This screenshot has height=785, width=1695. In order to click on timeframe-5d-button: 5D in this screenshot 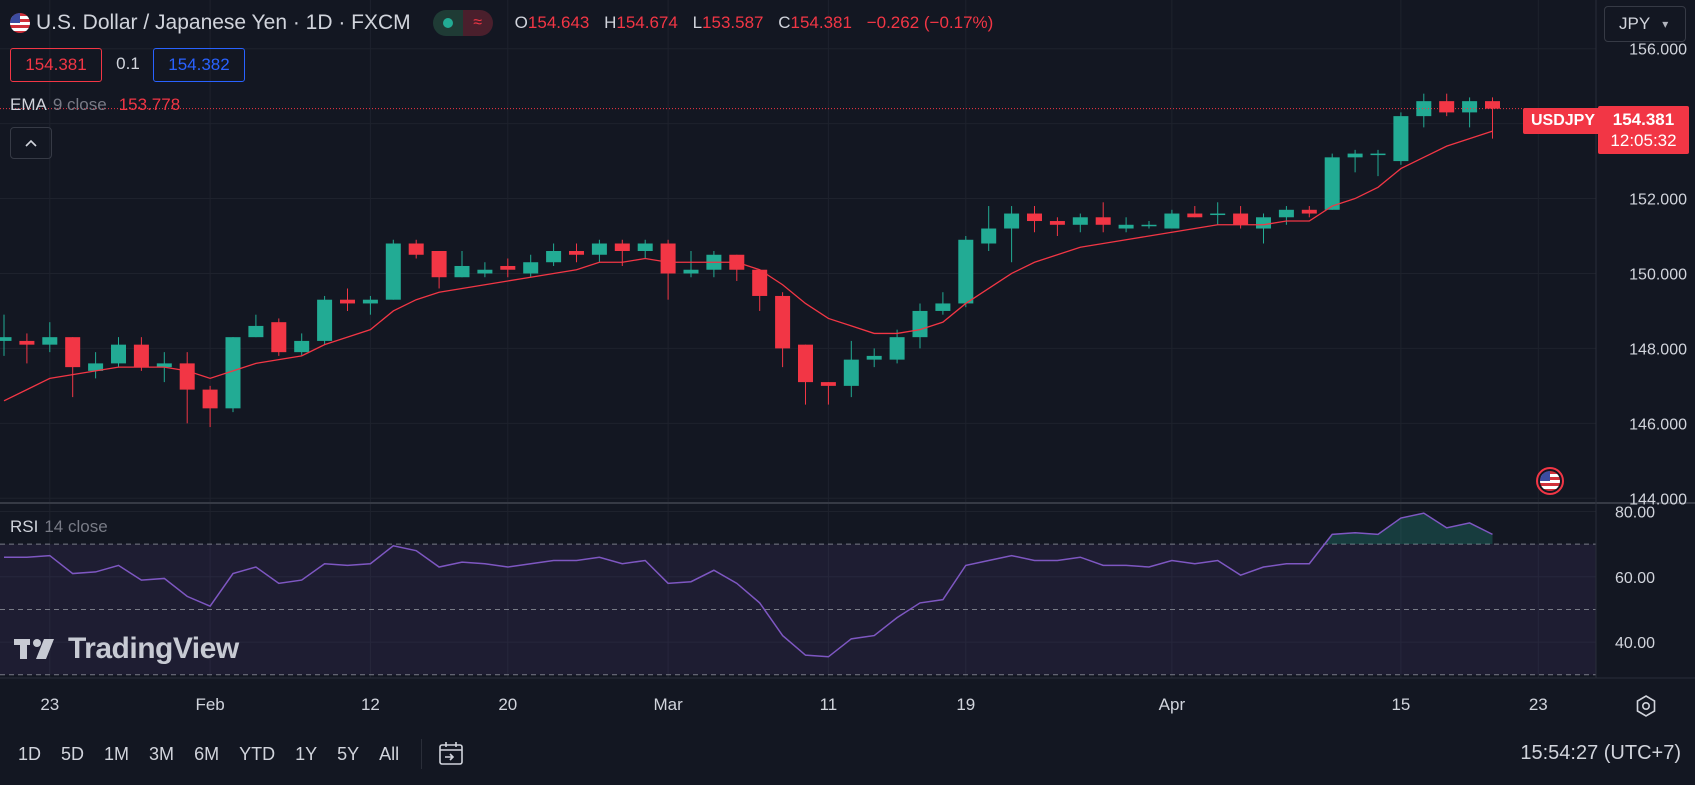, I will do `click(73, 753)`.